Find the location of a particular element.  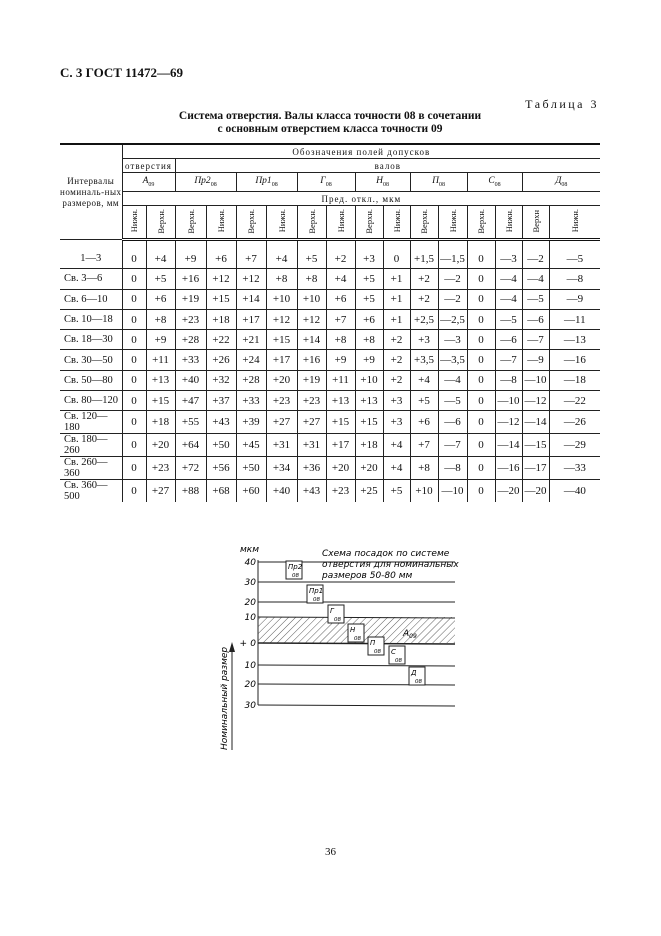

deviation-cell: +12 is located at coordinates (251, 279).